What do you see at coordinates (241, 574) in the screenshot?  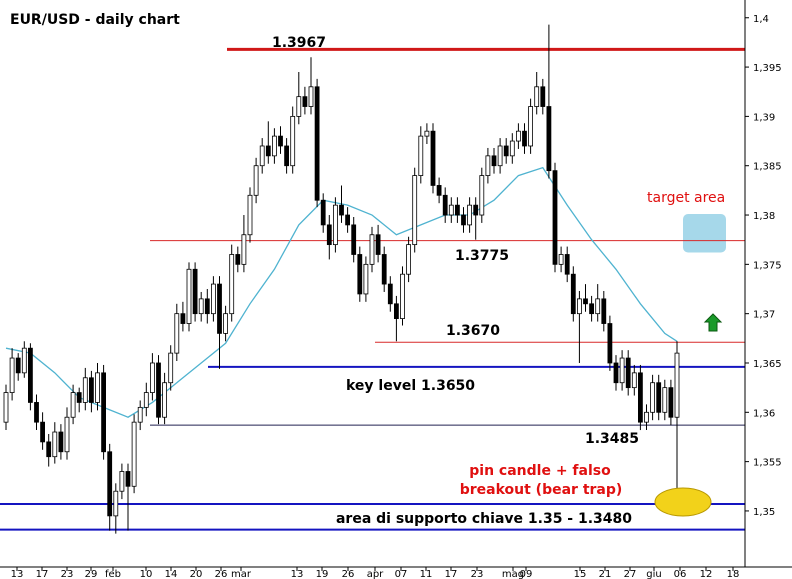 I see `x-tick-label: mar` at bounding box center [241, 574].